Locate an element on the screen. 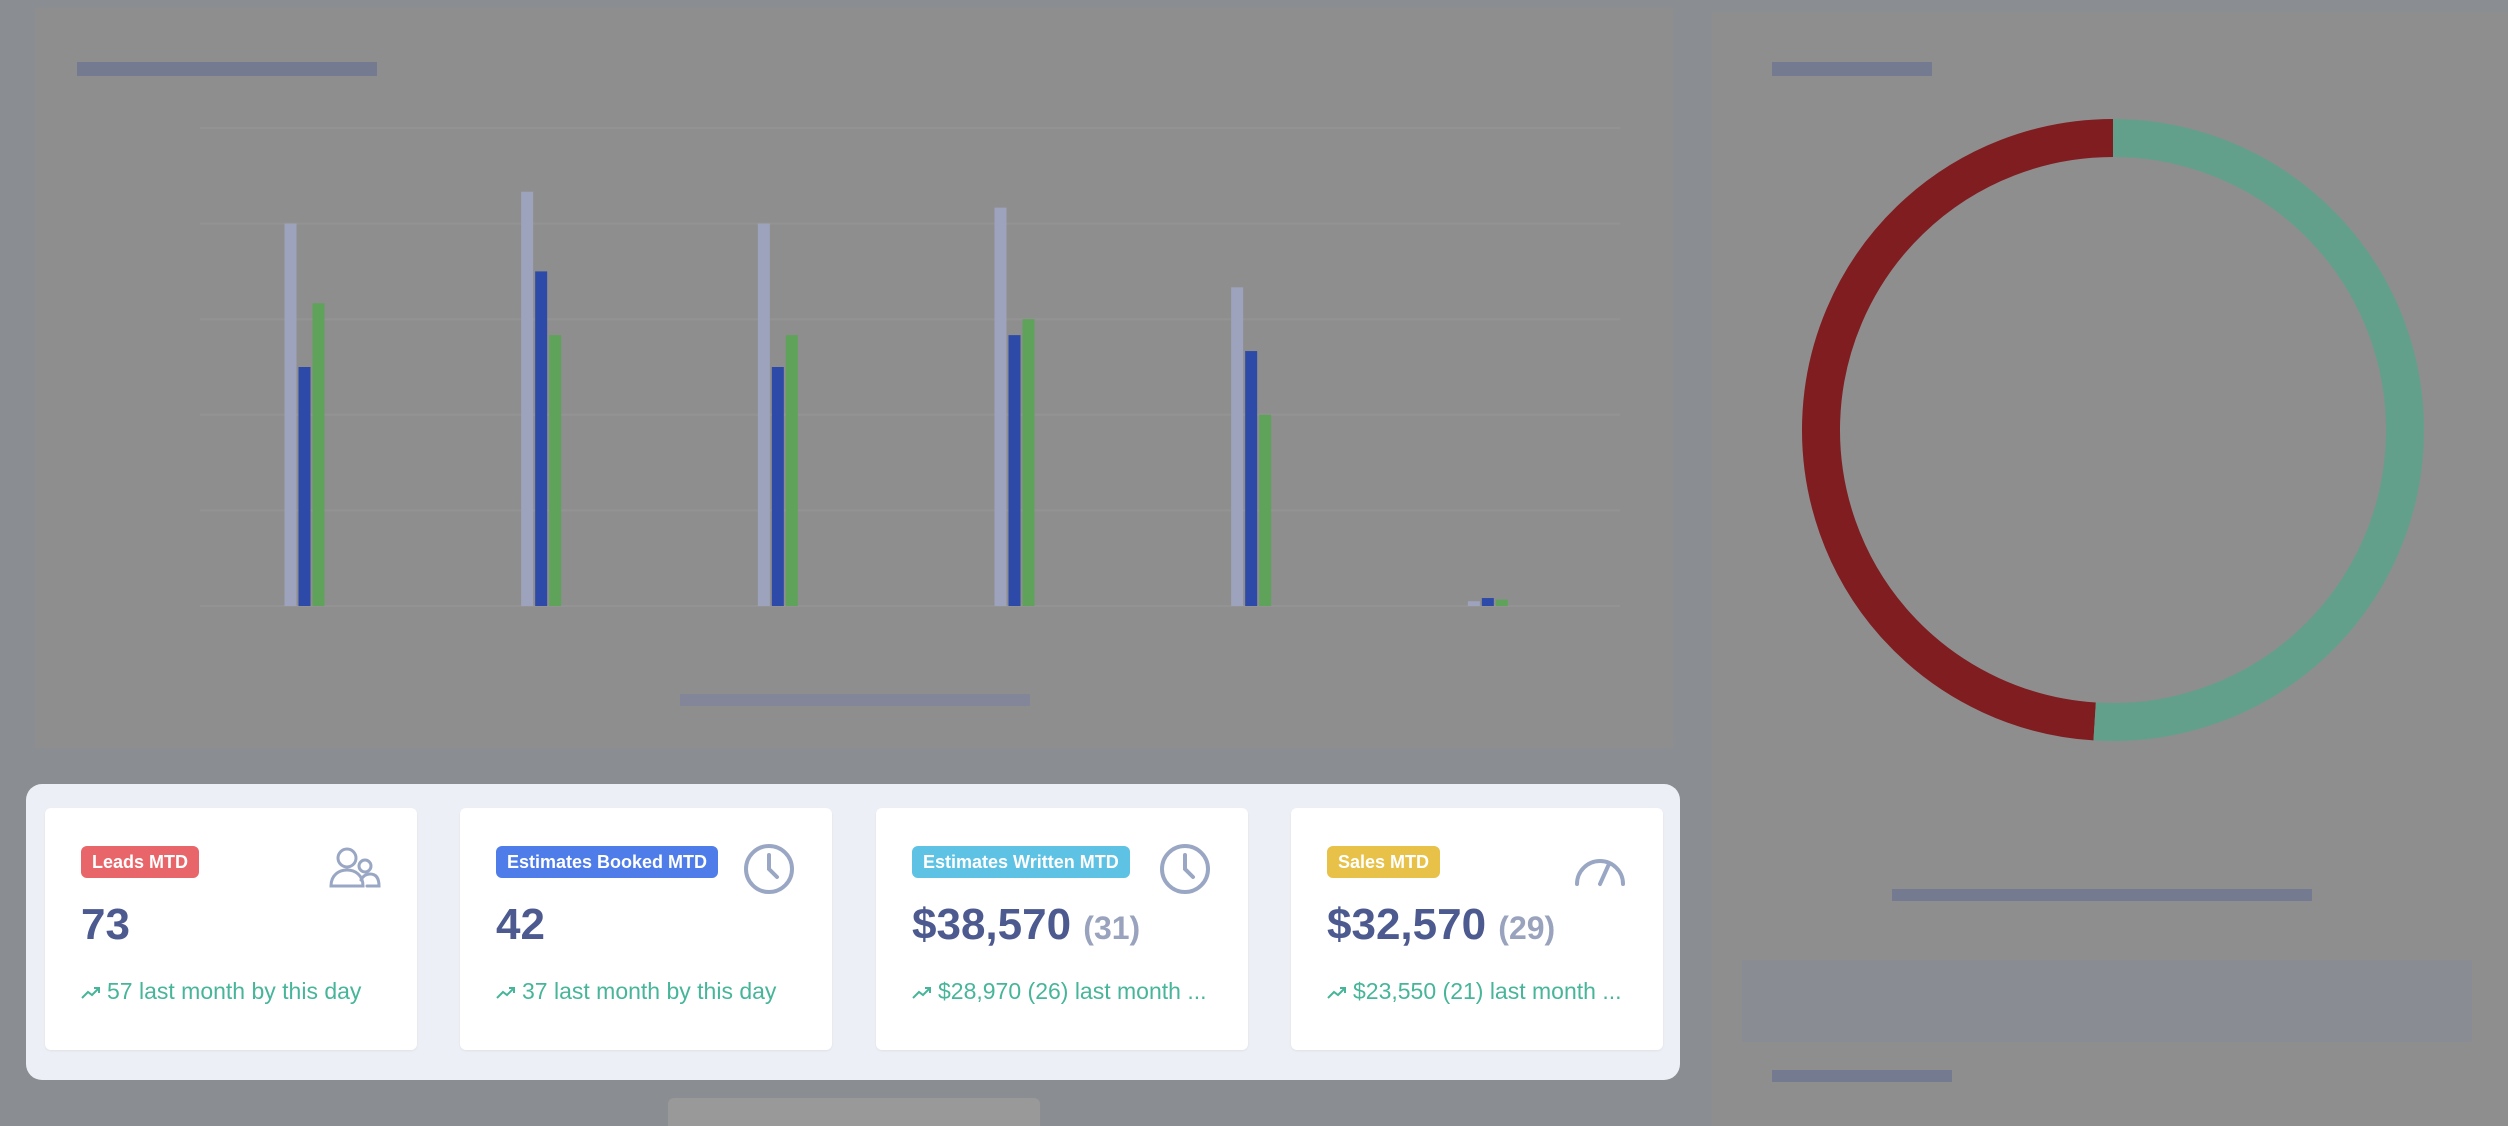  leads-mtd-badge: Leads MTD is located at coordinates (140, 862).